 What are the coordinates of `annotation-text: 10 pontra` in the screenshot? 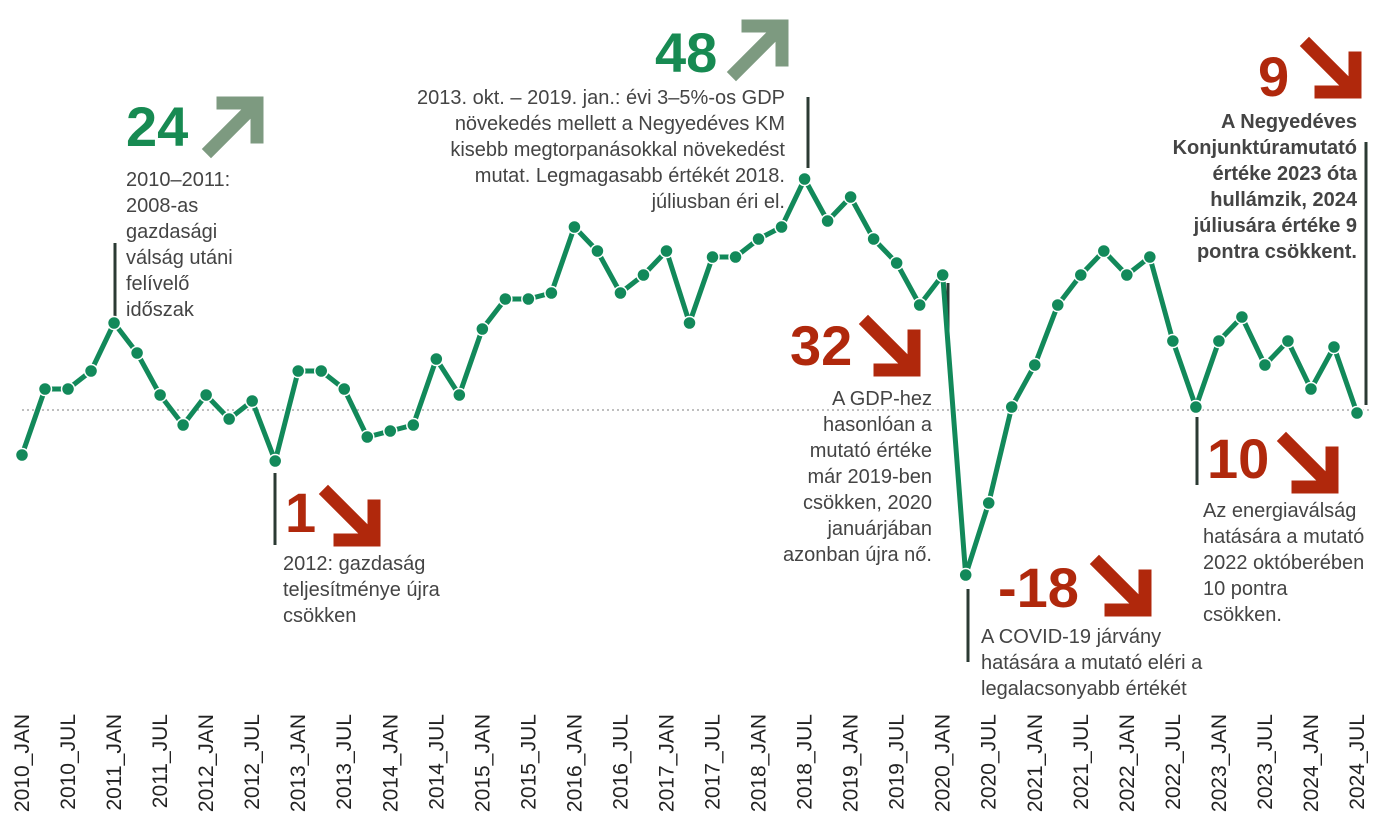 It's located at (1245, 589).